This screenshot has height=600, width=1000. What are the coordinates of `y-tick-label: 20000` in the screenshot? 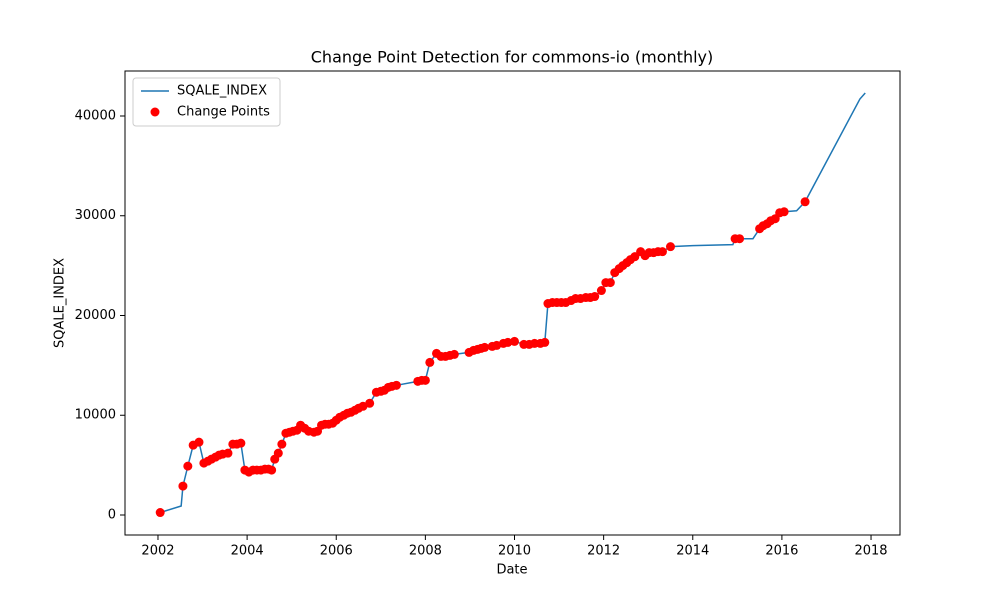 It's located at (95, 315).